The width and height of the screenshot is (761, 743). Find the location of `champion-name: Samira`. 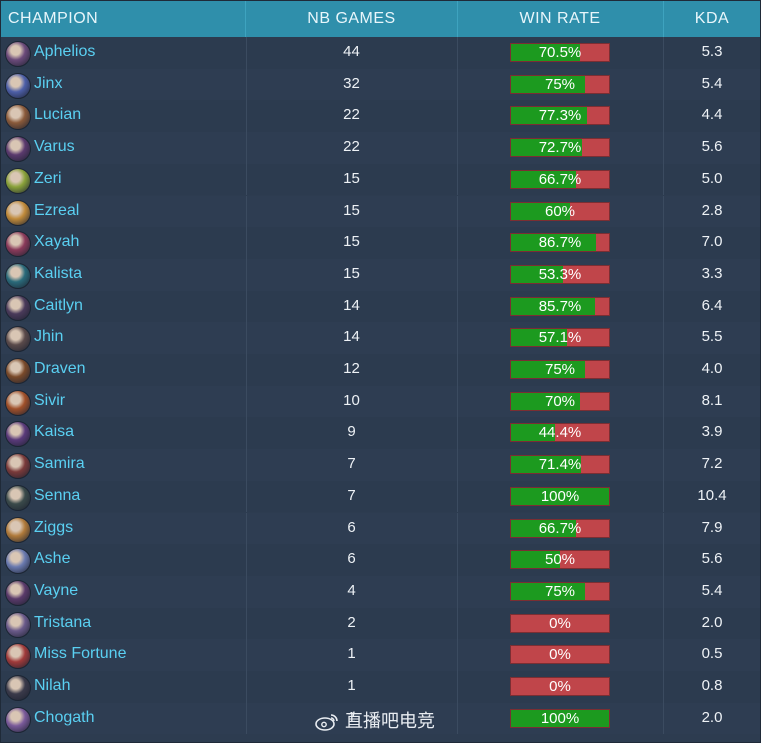

champion-name: Samira is located at coordinates (59, 464).